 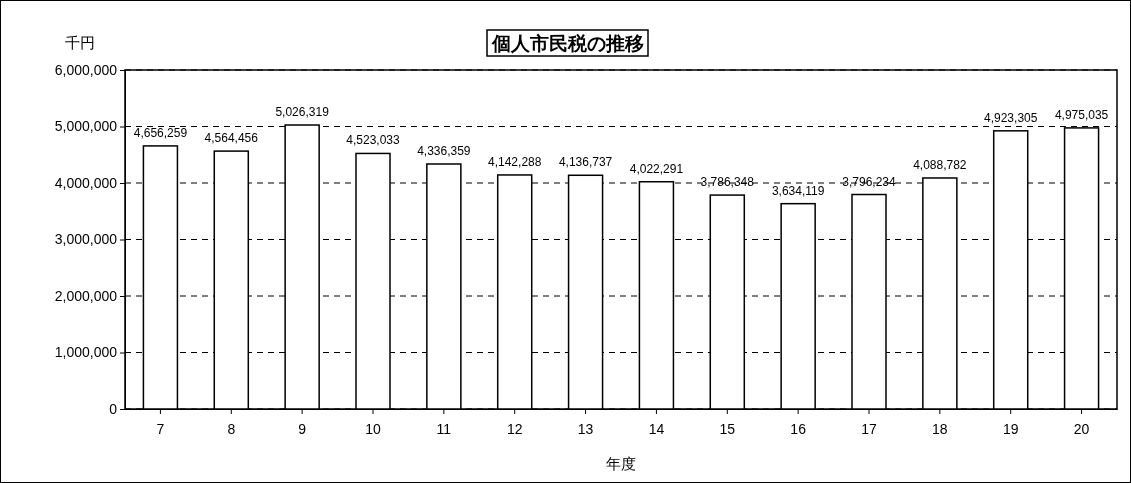 I want to click on x-tick-label: 20, so click(x=1081, y=428).